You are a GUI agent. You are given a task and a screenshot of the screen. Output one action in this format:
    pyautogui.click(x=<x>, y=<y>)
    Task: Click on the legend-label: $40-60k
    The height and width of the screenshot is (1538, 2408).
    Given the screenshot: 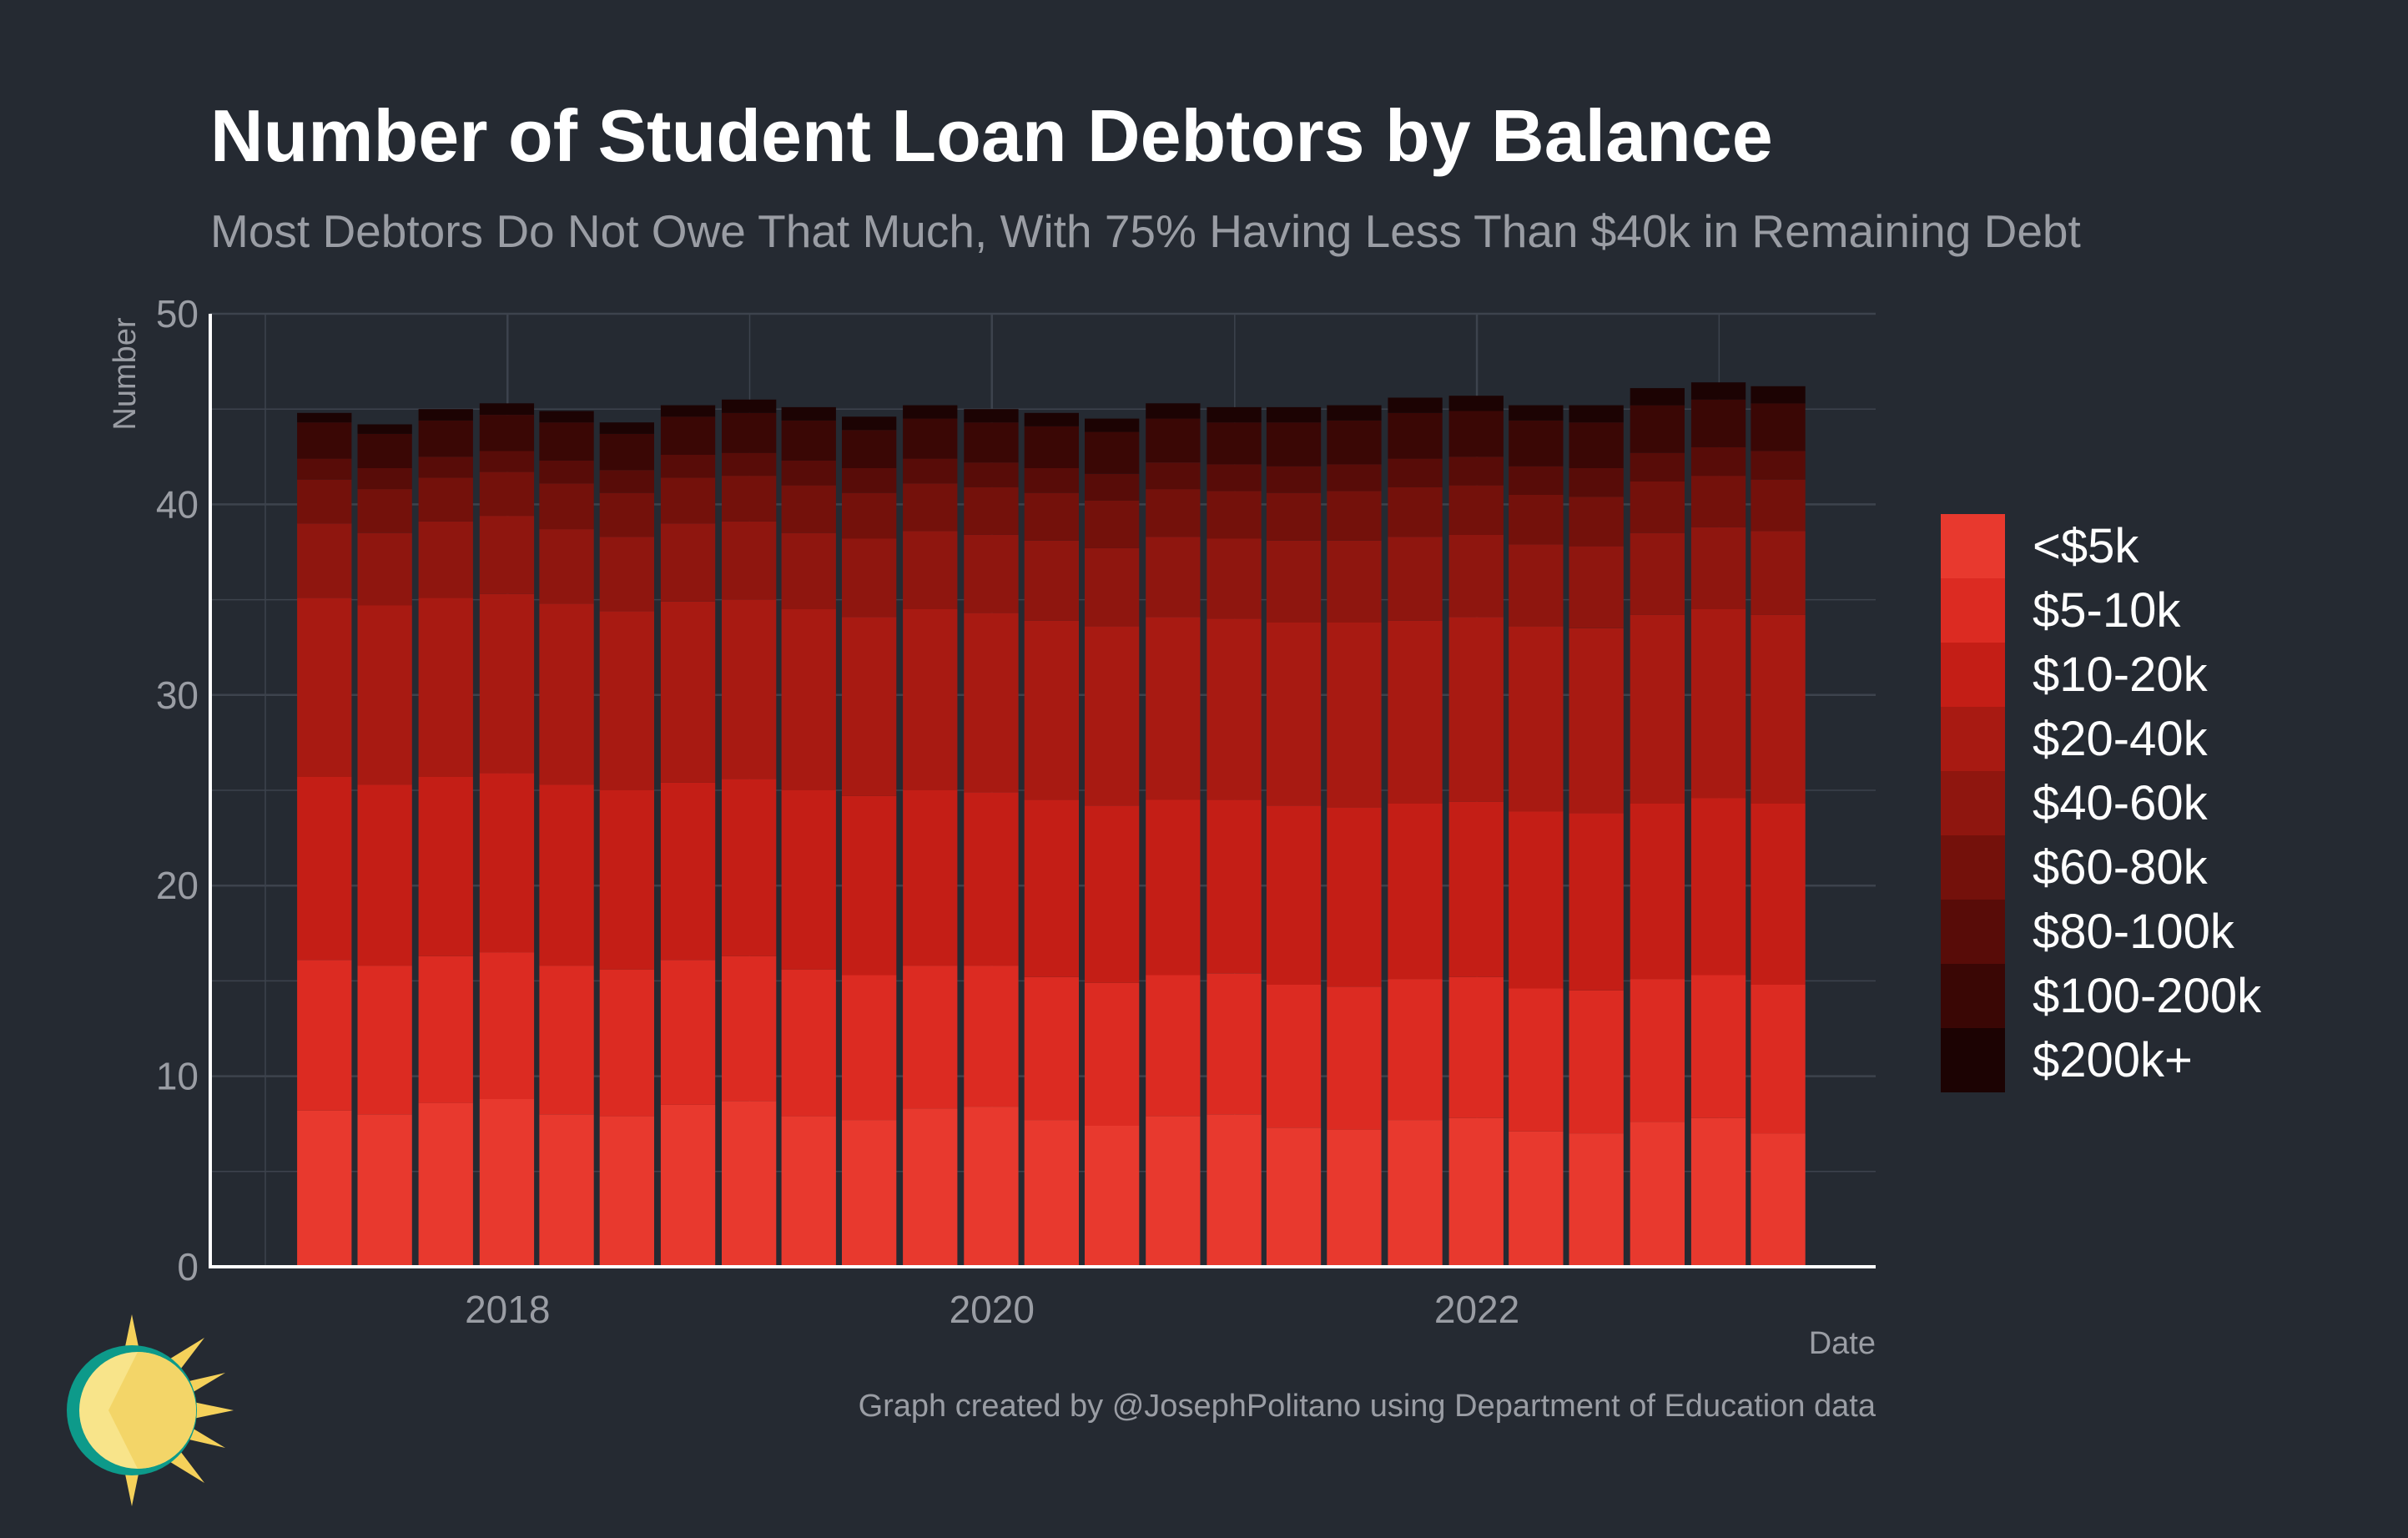 What is the action you would take?
    pyautogui.click(x=2120, y=803)
    